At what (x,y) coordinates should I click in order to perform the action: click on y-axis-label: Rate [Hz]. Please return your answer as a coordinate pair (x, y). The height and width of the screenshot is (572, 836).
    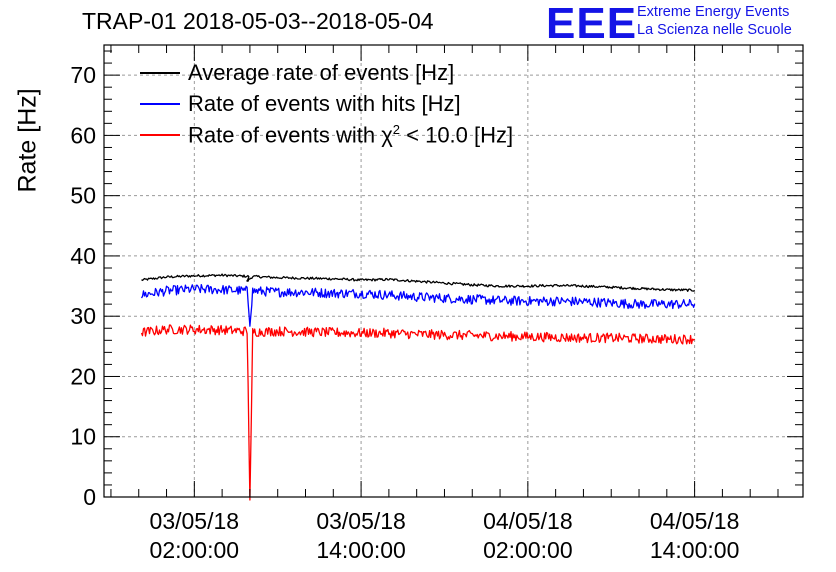
    Looking at the image, I should click on (27, 140).